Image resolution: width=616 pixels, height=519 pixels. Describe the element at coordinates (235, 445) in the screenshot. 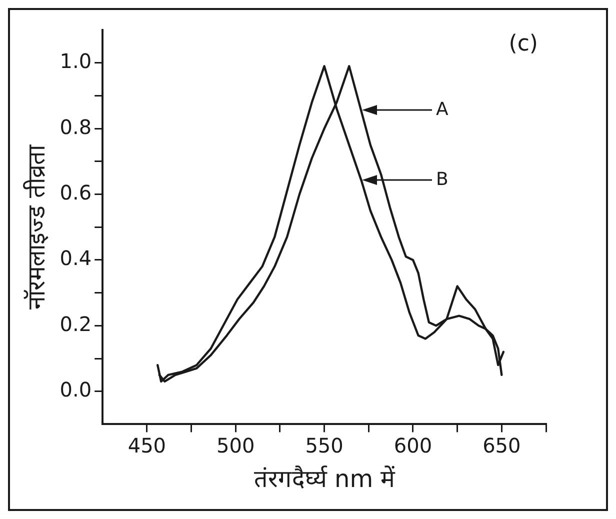

I see `x-tick-label: 500` at that location.